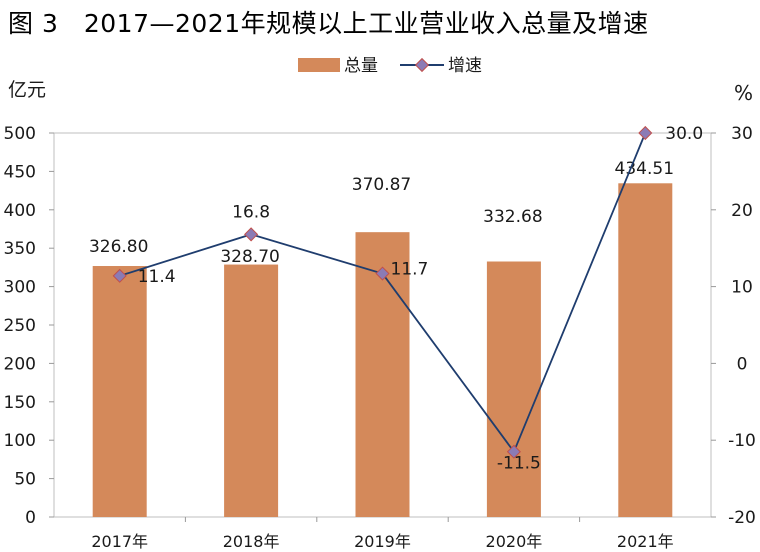  What do you see at coordinates (20, 364) in the screenshot?
I see `left-tick-label: 200` at bounding box center [20, 364].